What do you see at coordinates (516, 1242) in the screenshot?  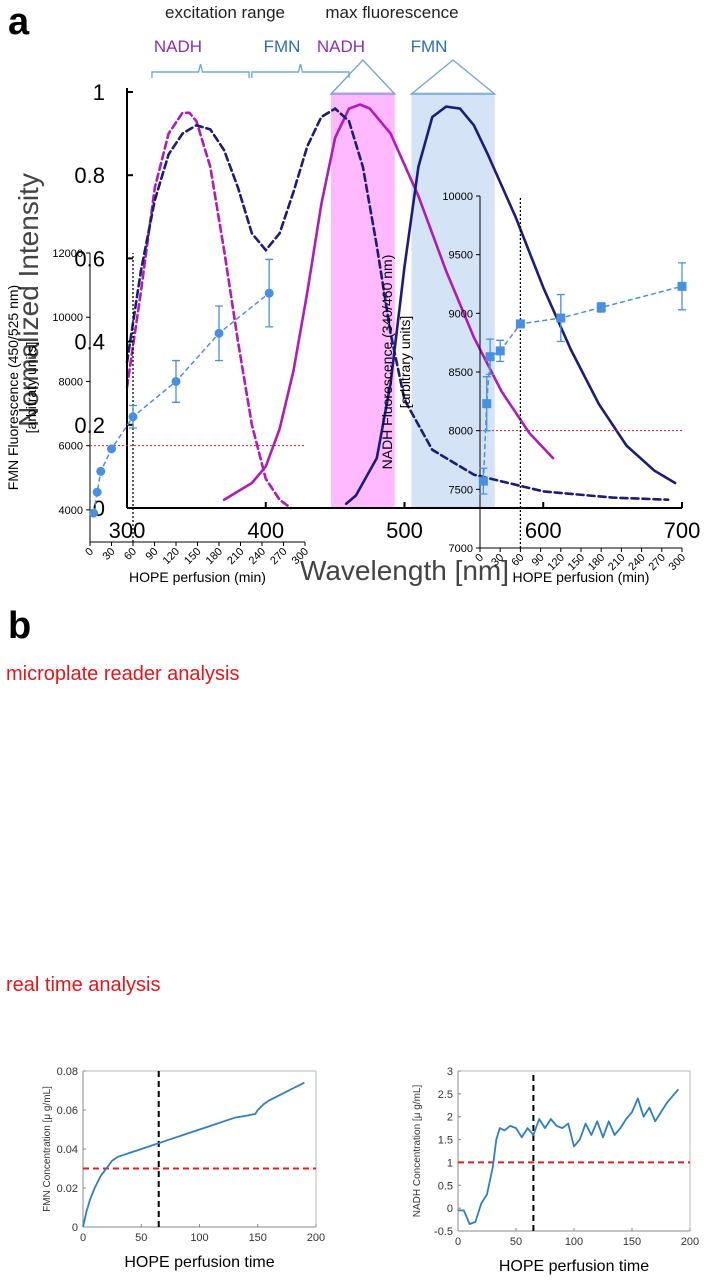 I see `nadh-realtime-x-tick-label: 50` at bounding box center [516, 1242].